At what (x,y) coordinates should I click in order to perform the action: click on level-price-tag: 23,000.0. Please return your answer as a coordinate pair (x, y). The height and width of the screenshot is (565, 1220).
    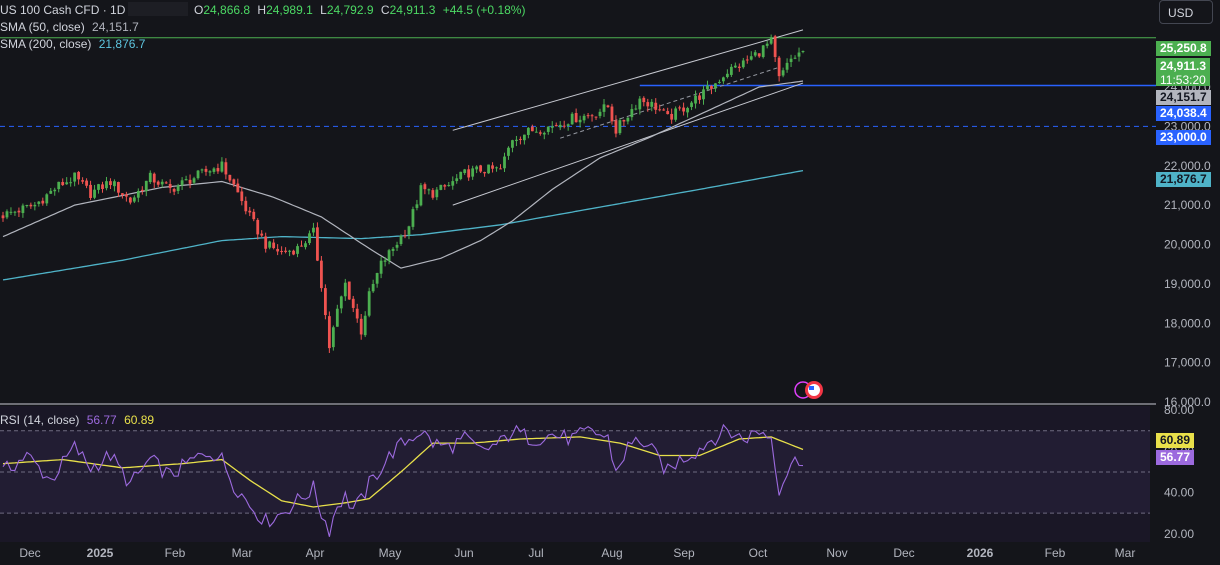
    Looking at the image, I should click on (1183, 137).